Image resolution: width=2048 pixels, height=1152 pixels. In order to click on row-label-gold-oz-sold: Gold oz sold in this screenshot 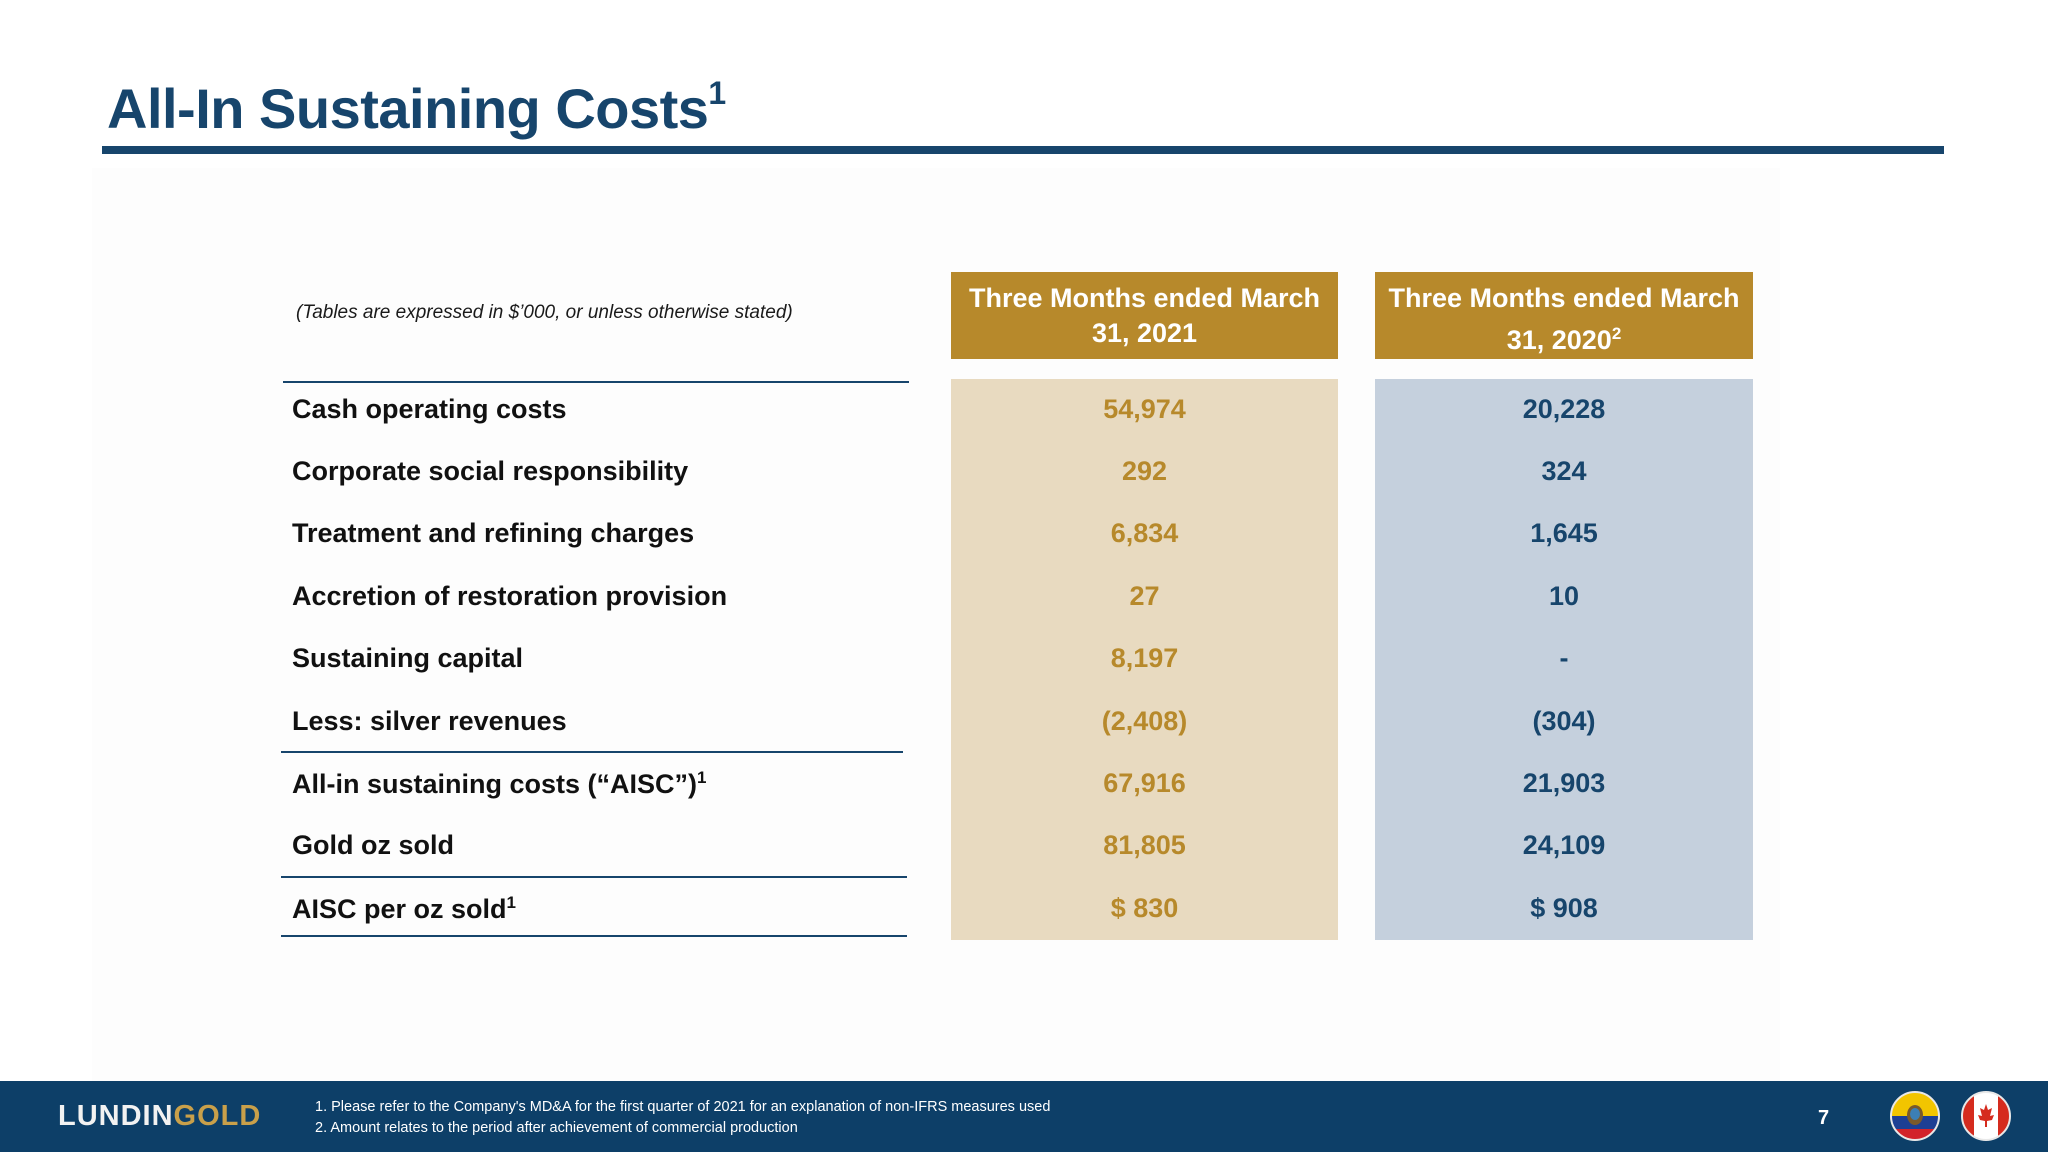, I will do `click(373, 845)`.